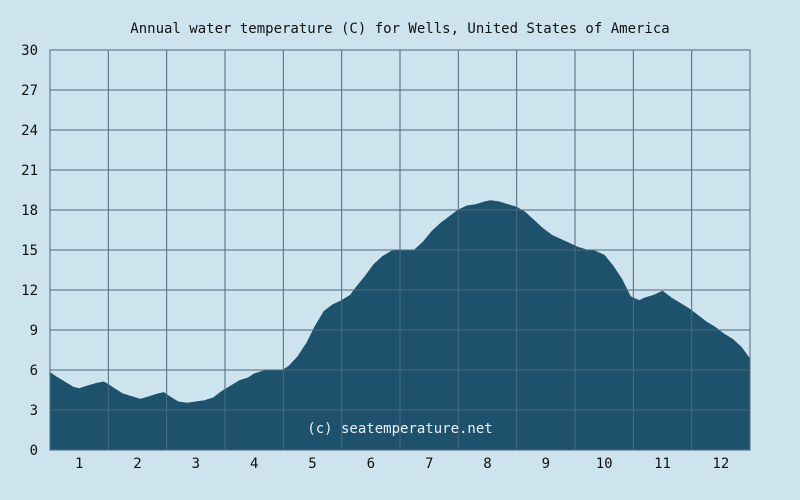 The width and height of the screenshot is (800, 500). What do you see at coordinates (29, 211) in the screenshot?
I see `y-tick-label: 18` at bounding box center [29, 211].